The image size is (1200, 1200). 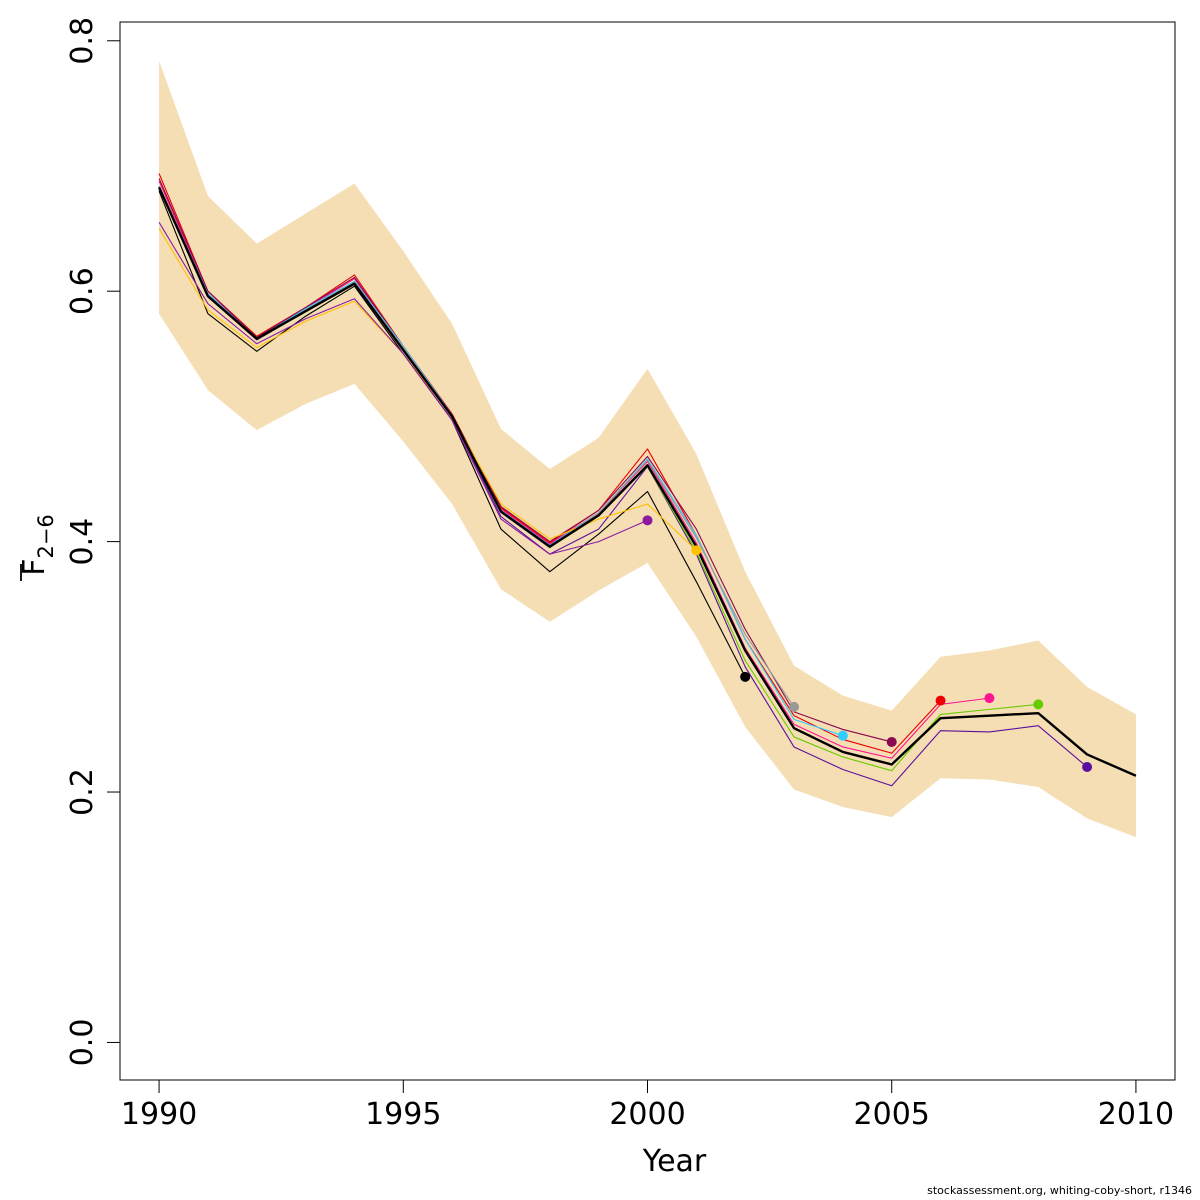 I want to click on endpoint-layer, so click(x=867, y=643).